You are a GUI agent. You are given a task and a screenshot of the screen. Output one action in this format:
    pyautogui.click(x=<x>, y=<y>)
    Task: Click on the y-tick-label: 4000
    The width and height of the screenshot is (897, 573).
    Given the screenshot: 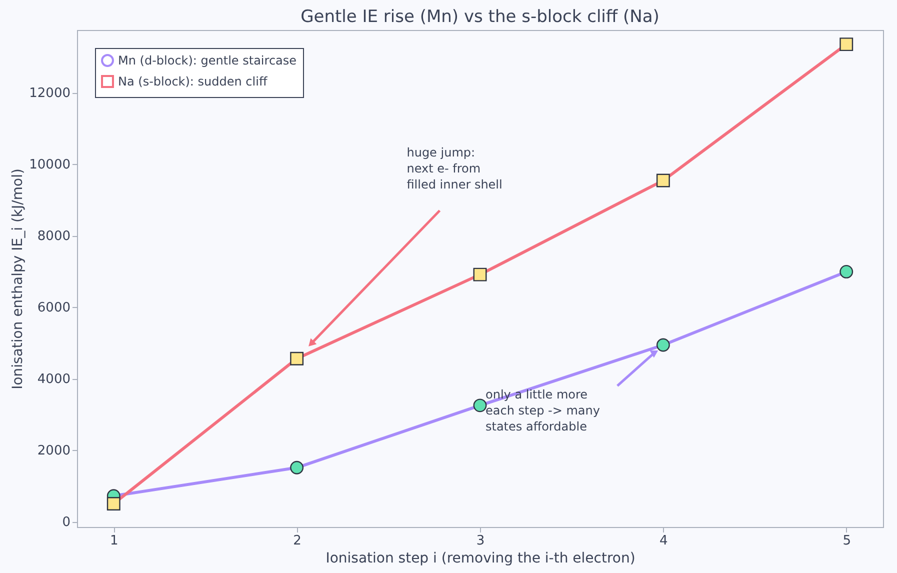 What is the action you would take?
    pyautogui.click(x=53, y=380)
    